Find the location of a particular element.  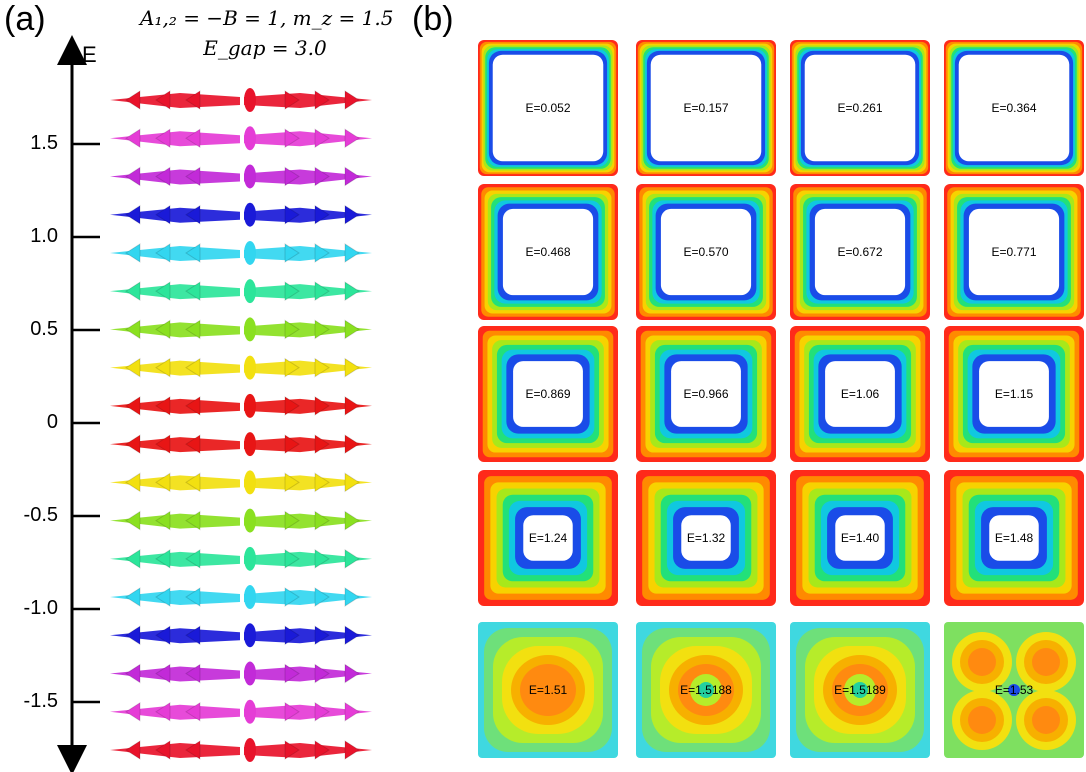

ldos-map-tile: E=0.672 is located at coordinates (860, 252).